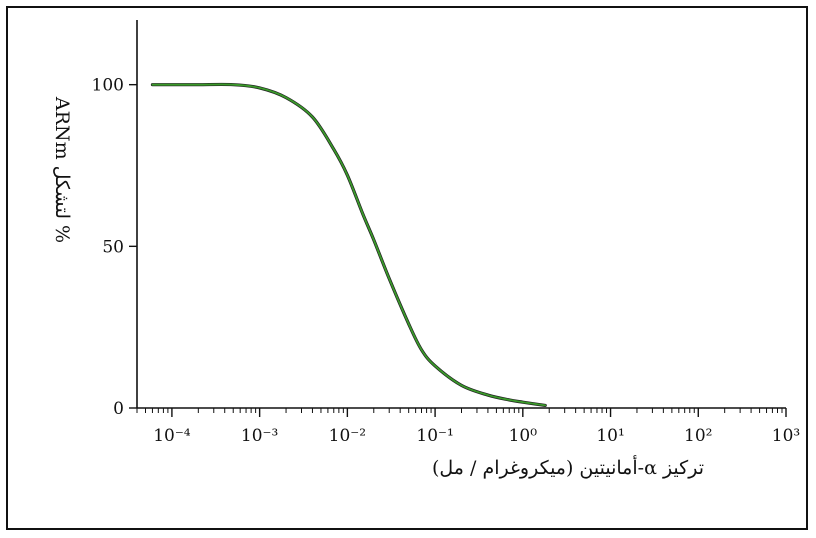 The height and width of the screenshot is (538, 816). I want to click on y-tick-label: 100, so click(108, 86).